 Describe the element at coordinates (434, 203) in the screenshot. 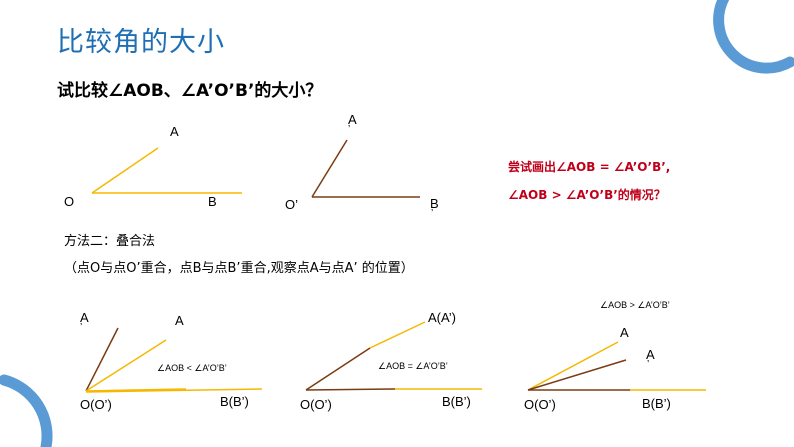

I see `label-b-prime: B` at that location.